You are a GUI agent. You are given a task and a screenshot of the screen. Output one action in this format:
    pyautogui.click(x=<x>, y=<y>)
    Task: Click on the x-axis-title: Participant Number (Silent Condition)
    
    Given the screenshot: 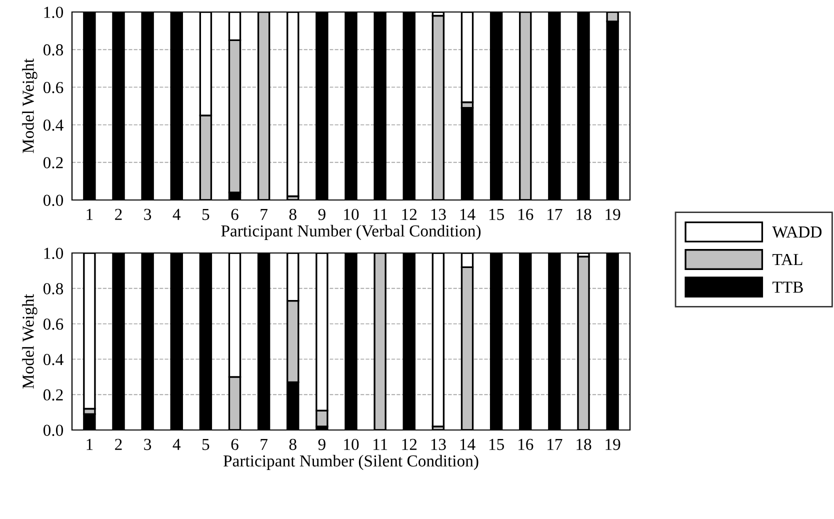 What is the action you would take?
    pyautogui.click(x=350, y=462)
    